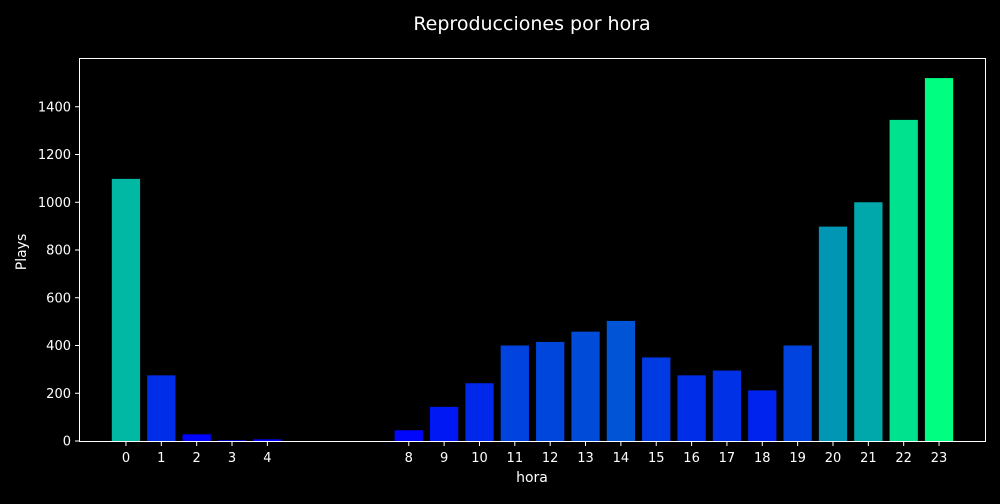 This screenshot has height=504, width=1000. What do you see at coordinates (232, 458) in the screenshot?
I see `x-tick-label: 3` at bounding box center [232, 458].